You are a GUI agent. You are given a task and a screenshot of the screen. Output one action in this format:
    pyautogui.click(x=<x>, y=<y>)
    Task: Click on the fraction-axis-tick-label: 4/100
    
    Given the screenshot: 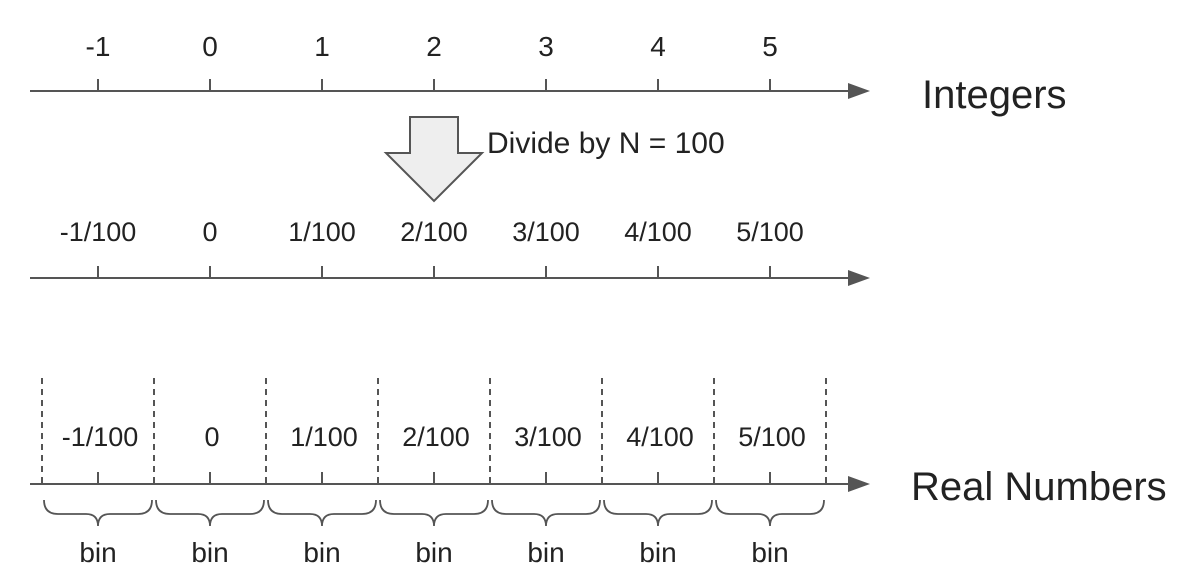 What is the action you would take?
    pyautogui.click(x=658, y=232)
    